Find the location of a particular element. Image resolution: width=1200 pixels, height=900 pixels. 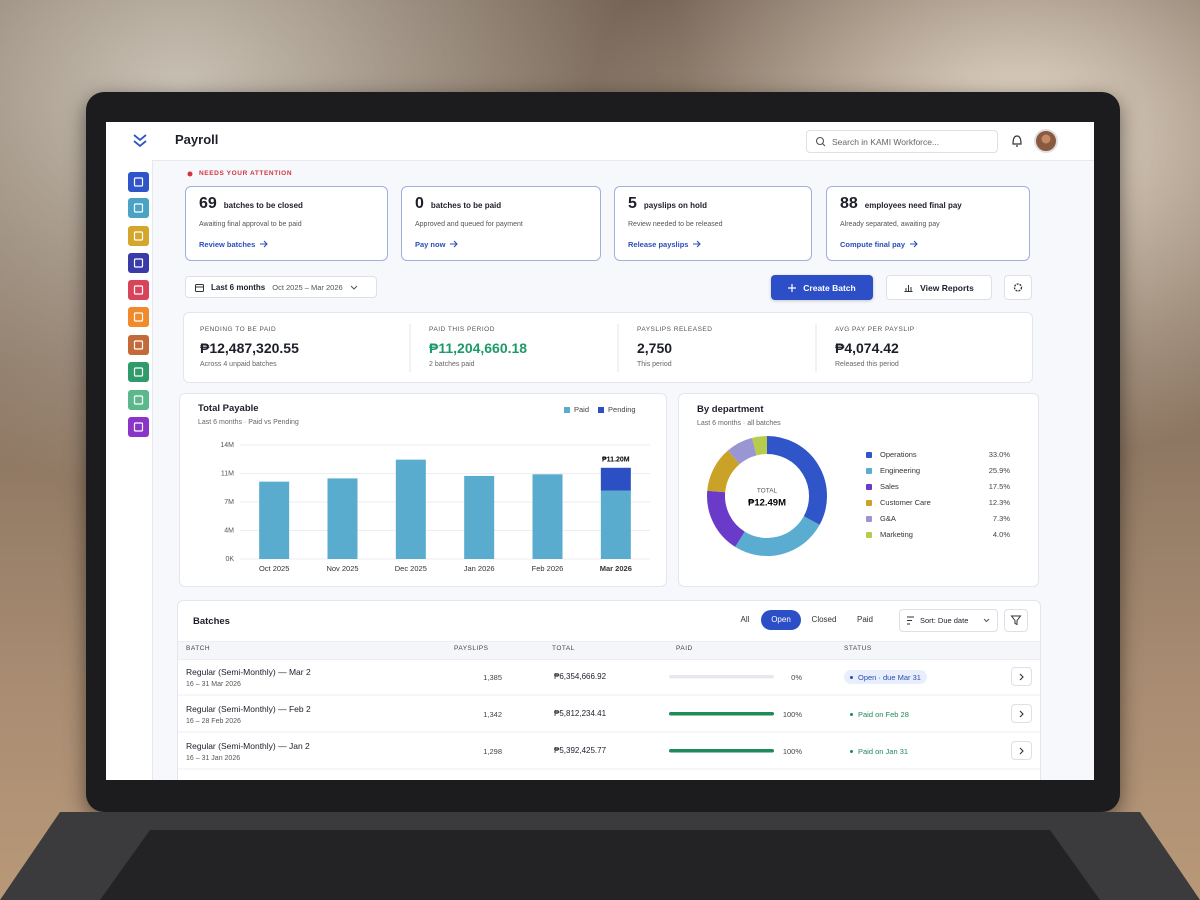

filter-option: Paid is located at coordinates (865, 620).